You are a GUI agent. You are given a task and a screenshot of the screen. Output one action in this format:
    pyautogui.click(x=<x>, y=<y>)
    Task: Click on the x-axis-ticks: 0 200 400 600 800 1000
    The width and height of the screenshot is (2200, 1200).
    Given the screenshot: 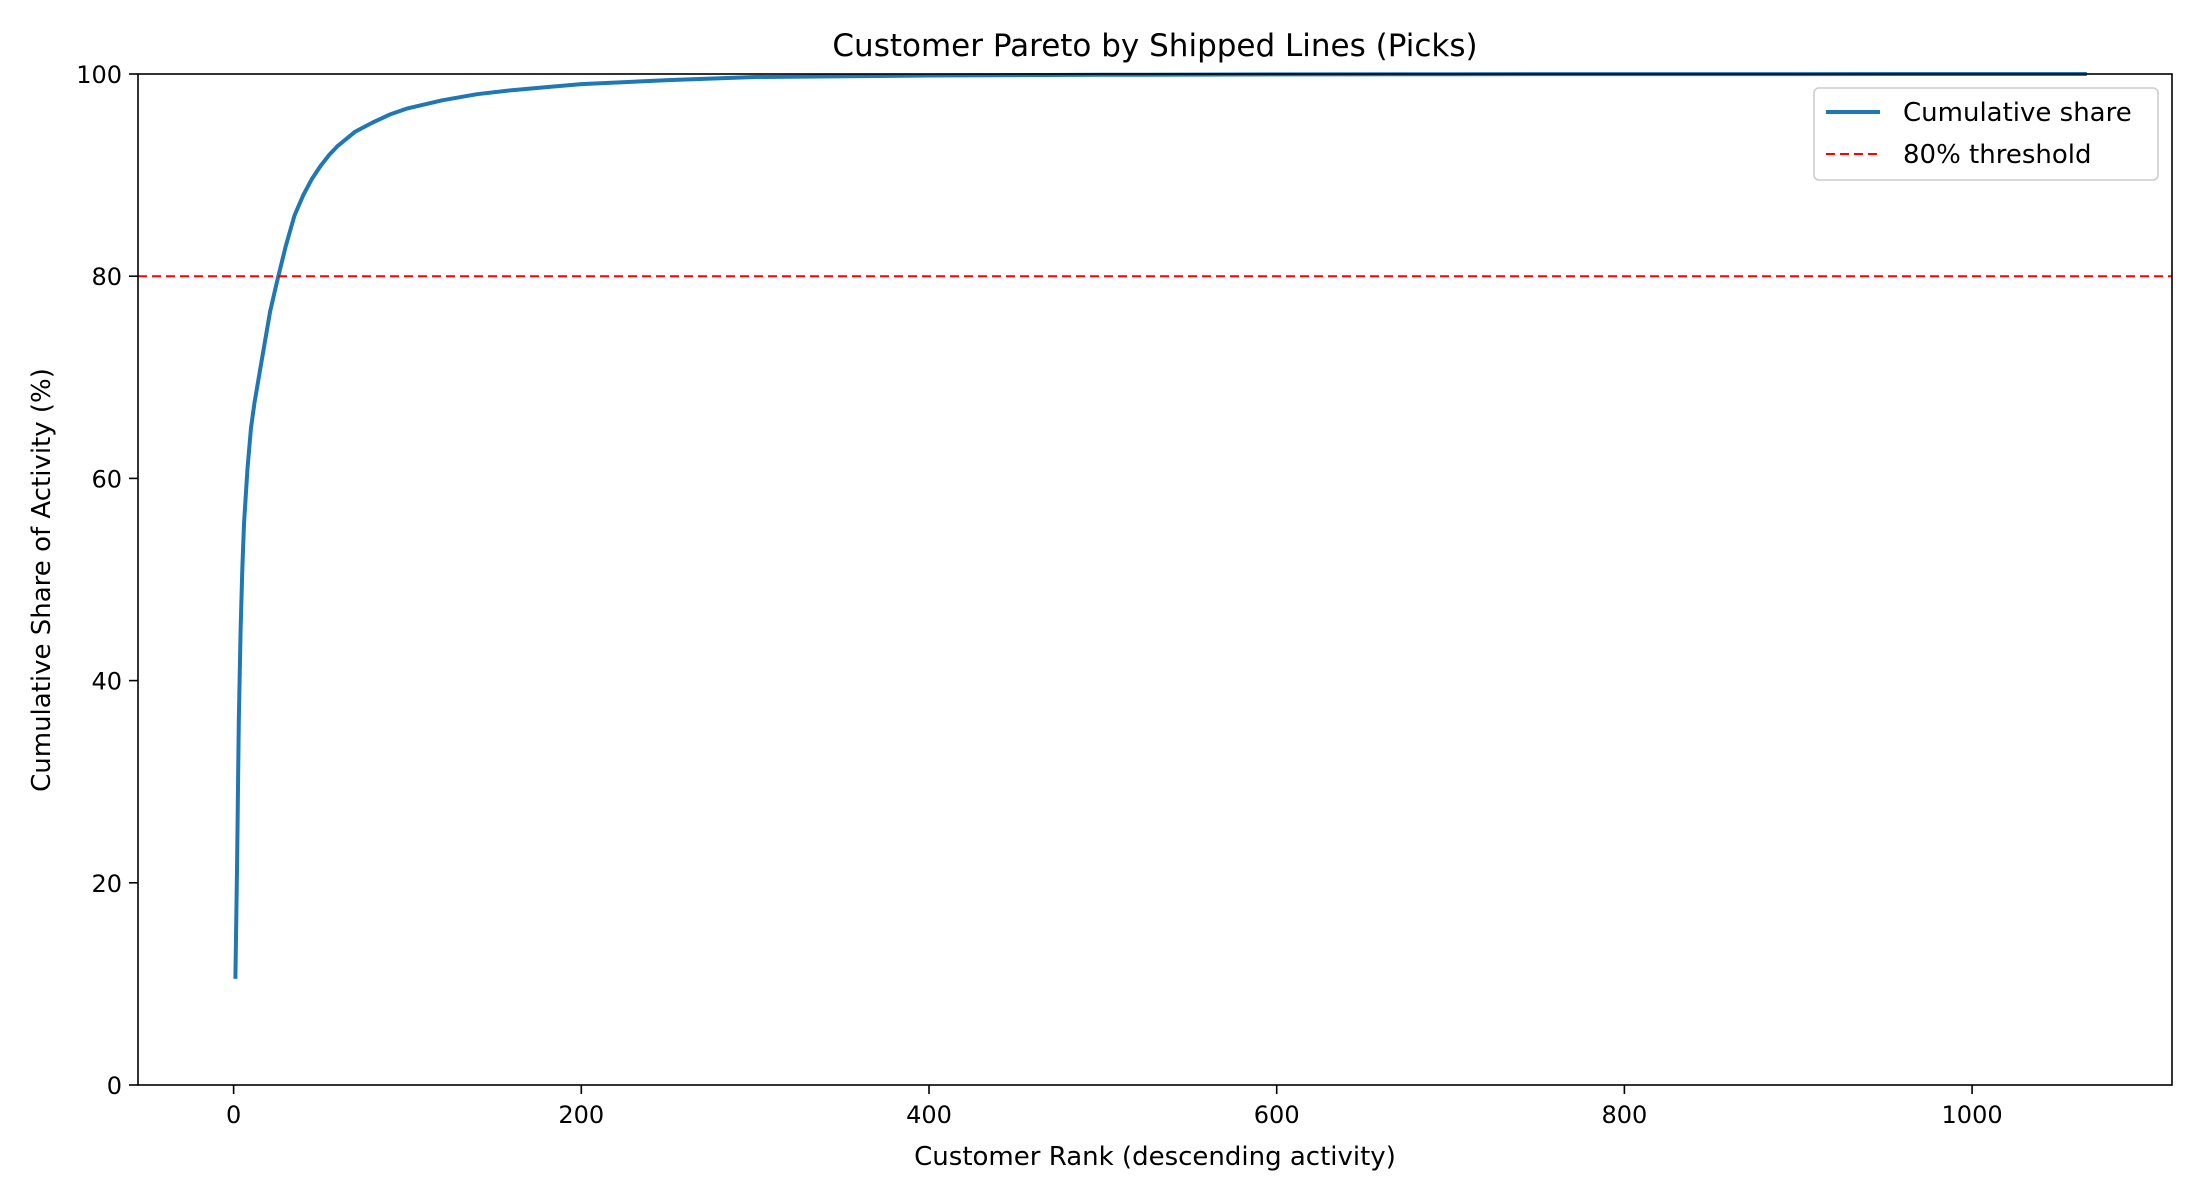 What is the action you would take?
    pyautogui.click(x=1114, y=1107)
    